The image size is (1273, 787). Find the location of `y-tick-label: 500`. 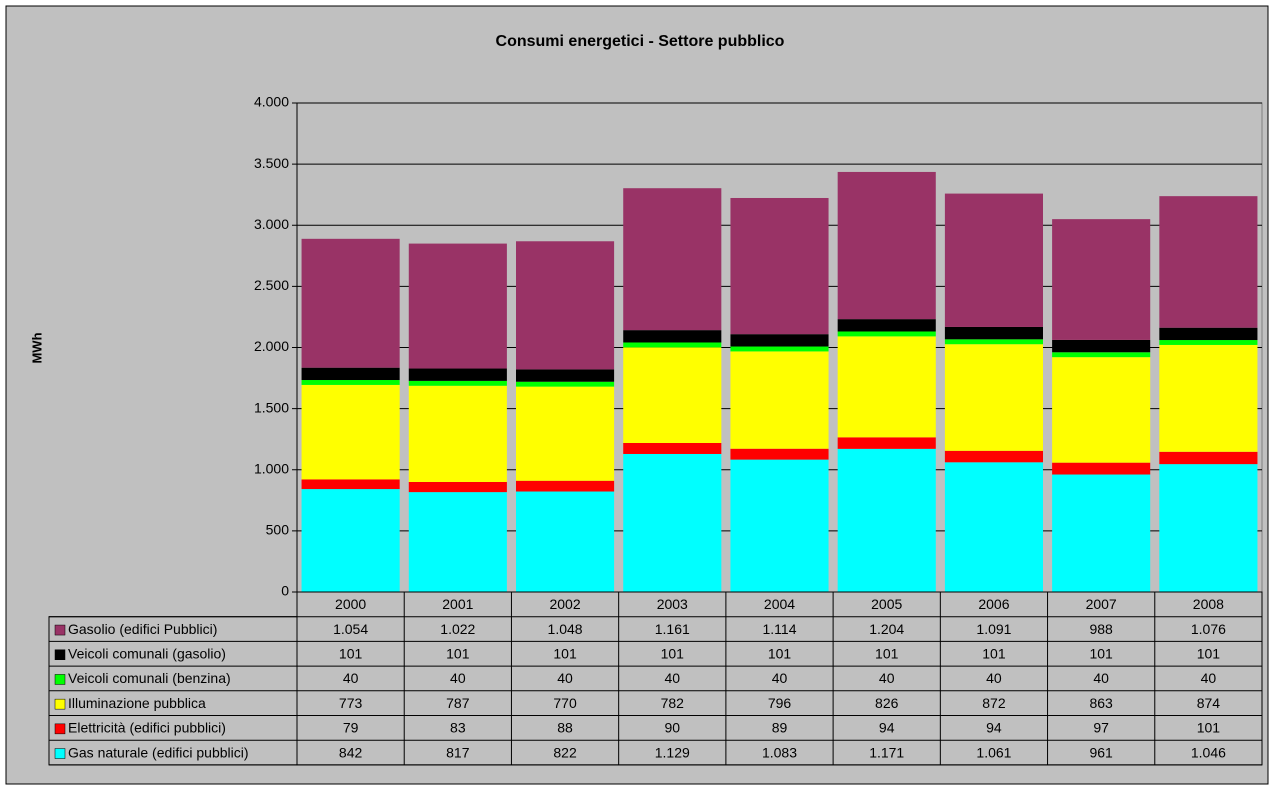

y-tick-label: 500 is located at coordinates (278, 530).